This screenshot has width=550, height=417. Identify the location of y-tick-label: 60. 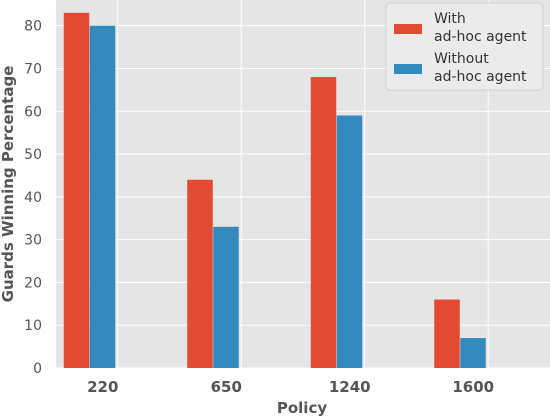
(33, 112).